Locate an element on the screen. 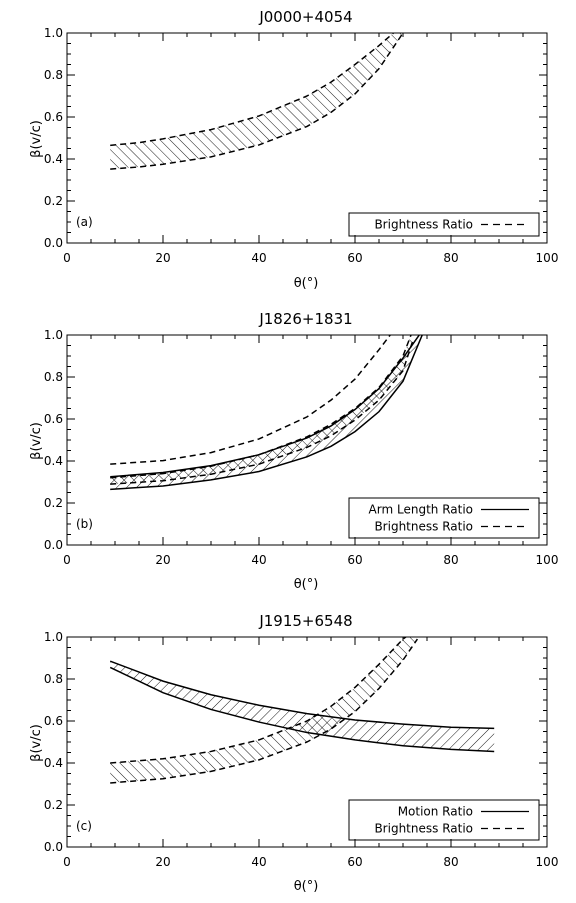 This screenshot has height=903, width=576. panel-title: J0000+4054 is located at coordinates (305, 17).